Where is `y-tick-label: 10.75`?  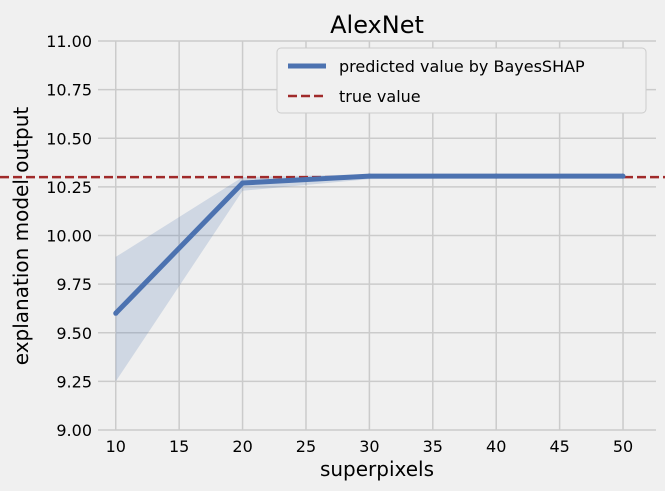 y-tick-label: 10.75 is located at coordinates (69, 90).